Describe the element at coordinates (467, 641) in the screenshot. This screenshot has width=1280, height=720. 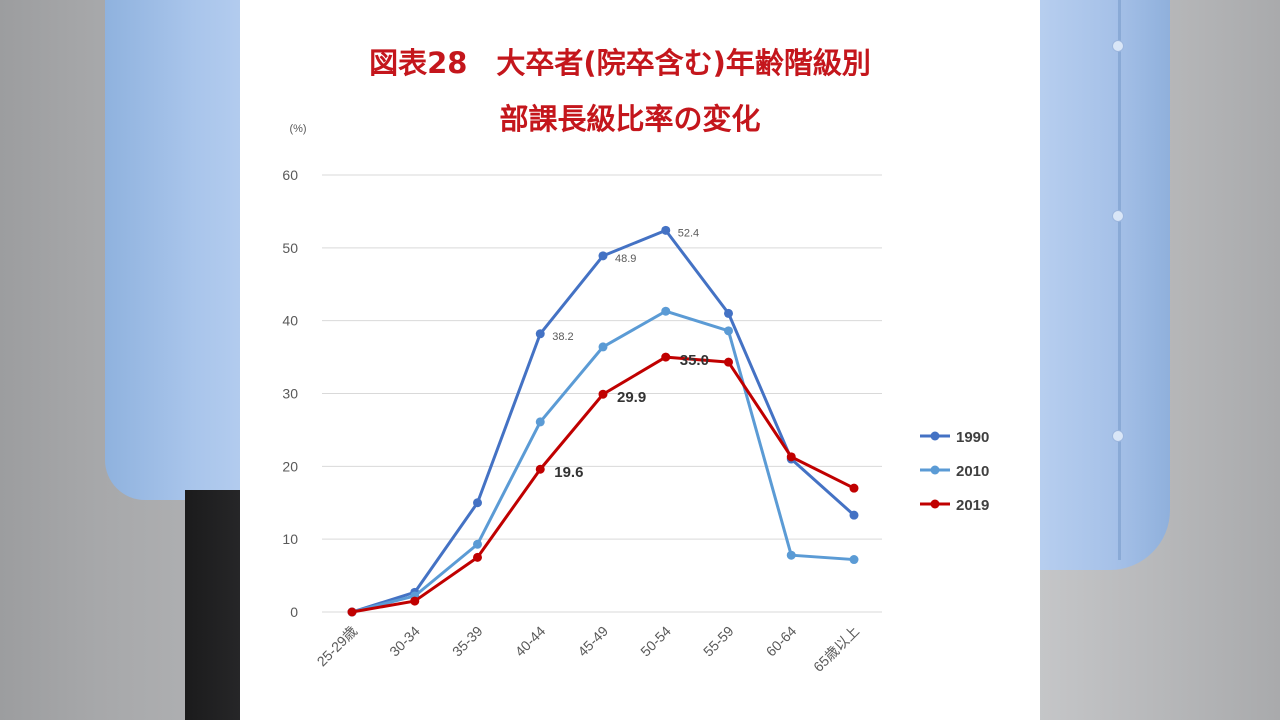
I see `x-tick-label: 35-39` at that location.